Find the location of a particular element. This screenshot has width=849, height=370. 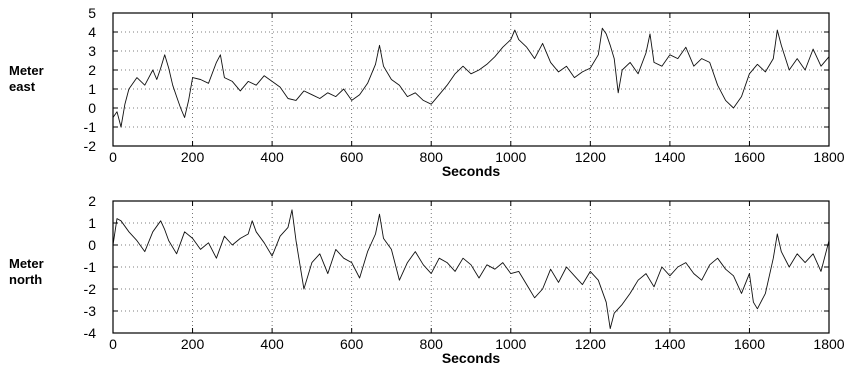

east-x-tick-label: 600 is located at coordinates (352, 157).